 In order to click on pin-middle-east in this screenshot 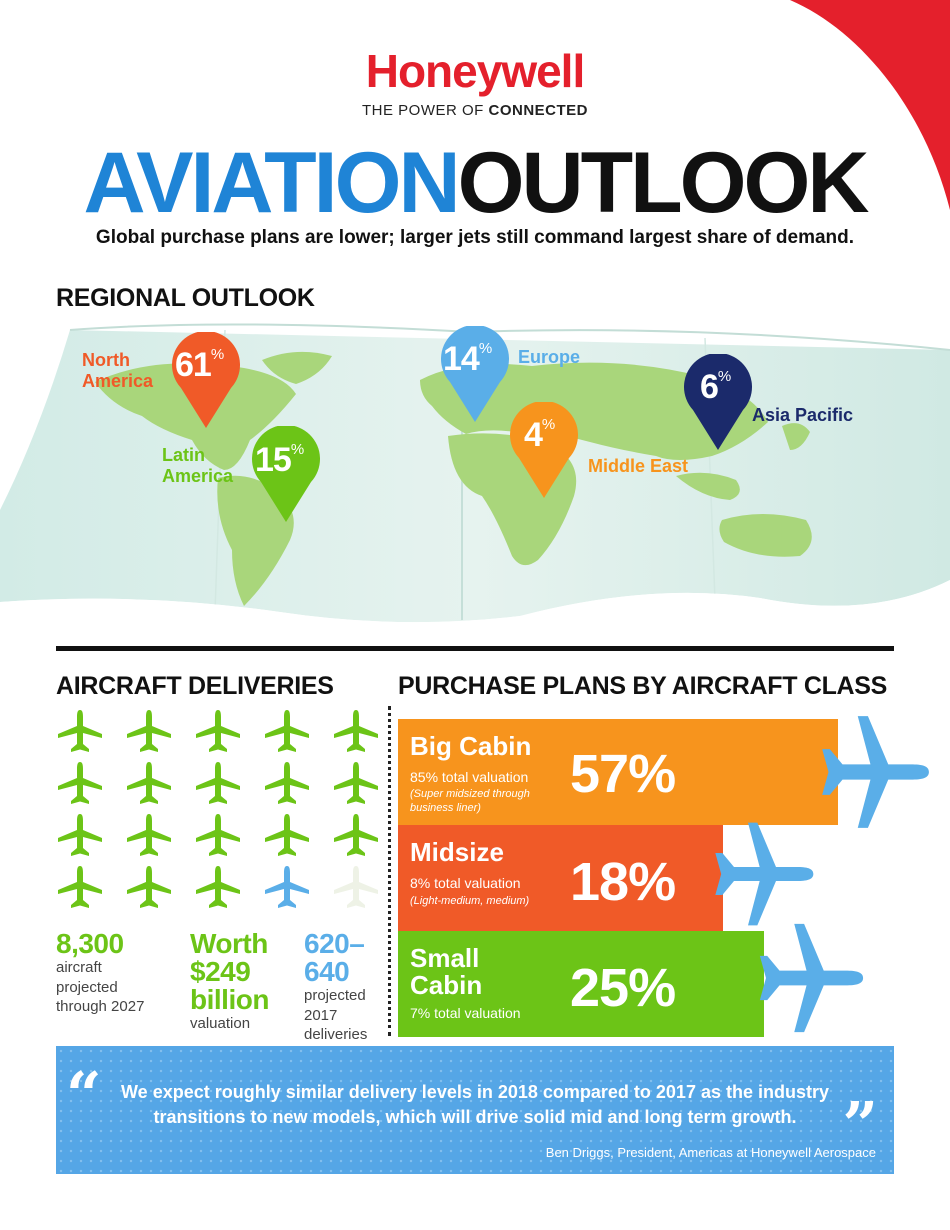, I will do `click(544, 450)`.